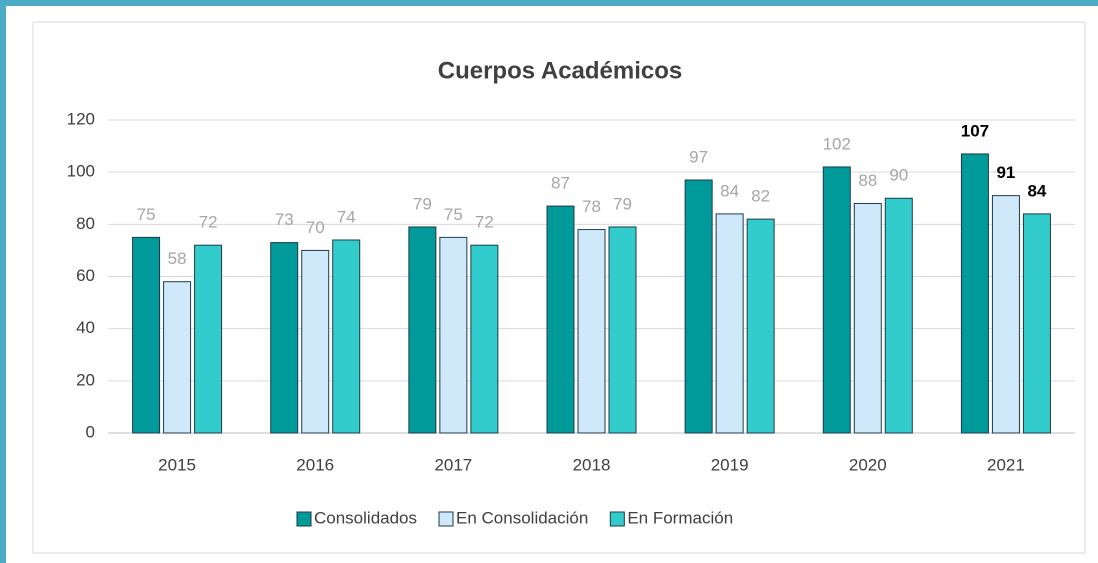 The image size is (1098, 563). Describe the element at coordinates (453, 464) in the screenshot. I see `x-tick-label: 2017` at that location.